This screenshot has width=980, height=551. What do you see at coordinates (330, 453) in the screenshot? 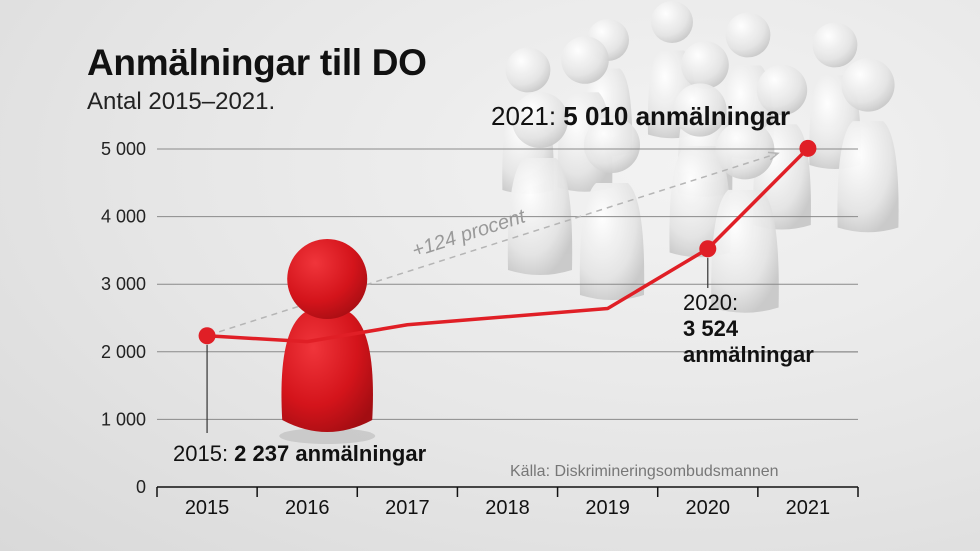
I see `annotation-2015-value: 2 237 anmälningar` at bounding box center [330, 453].